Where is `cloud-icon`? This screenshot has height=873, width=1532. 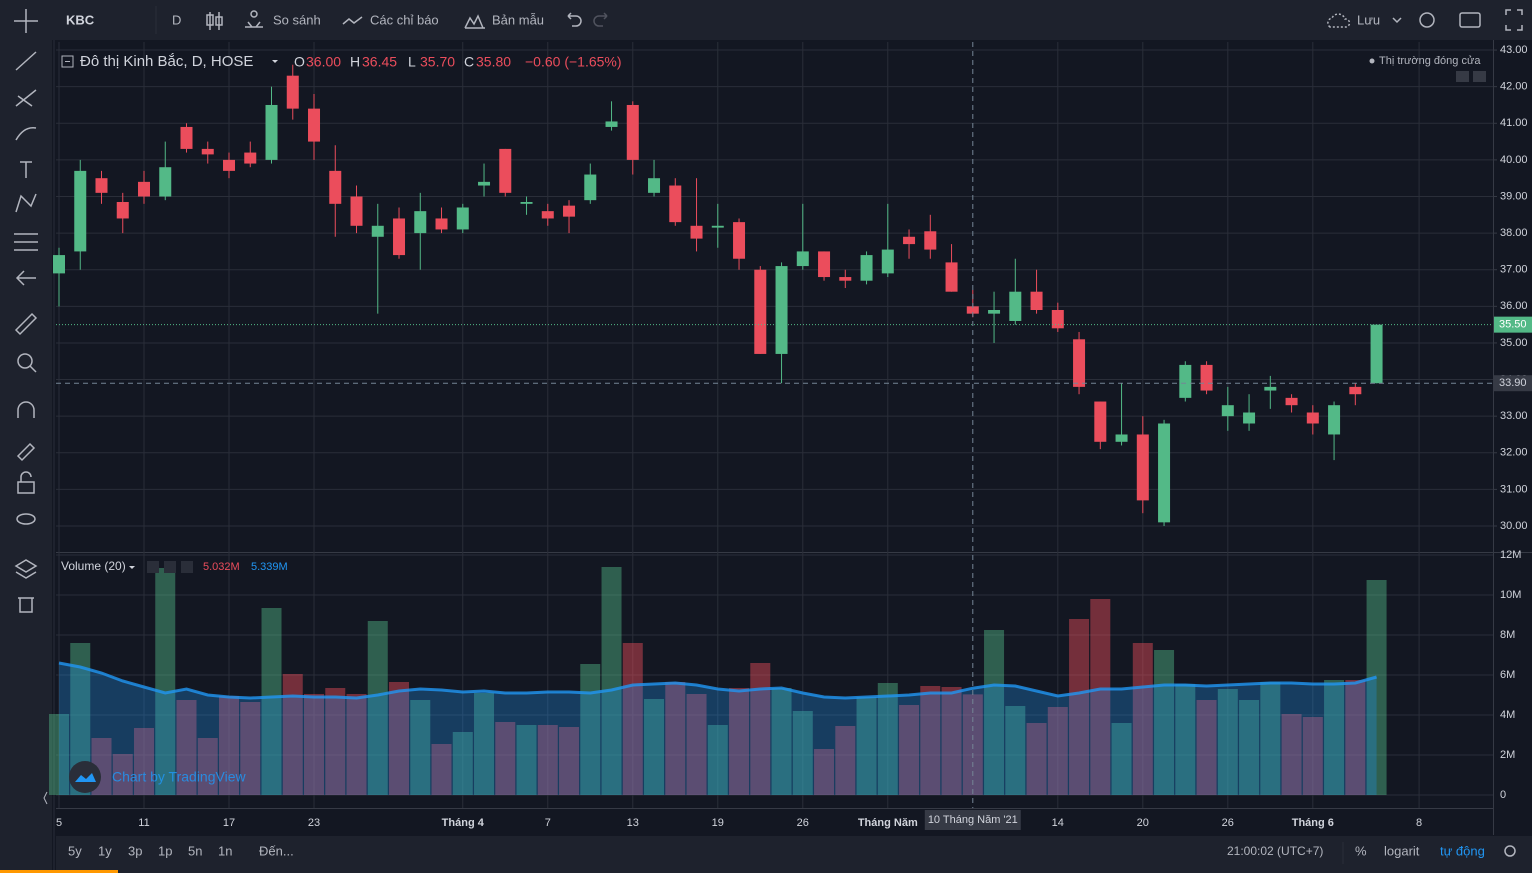 cloud-icon is located at coordinates (1339, 20).